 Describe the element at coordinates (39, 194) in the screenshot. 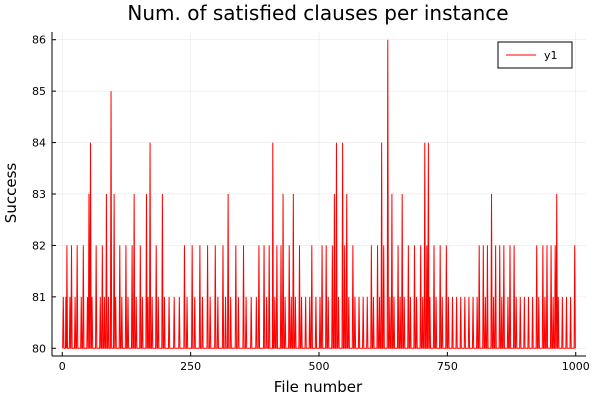

I see `y-tick-label: 83` at that location.